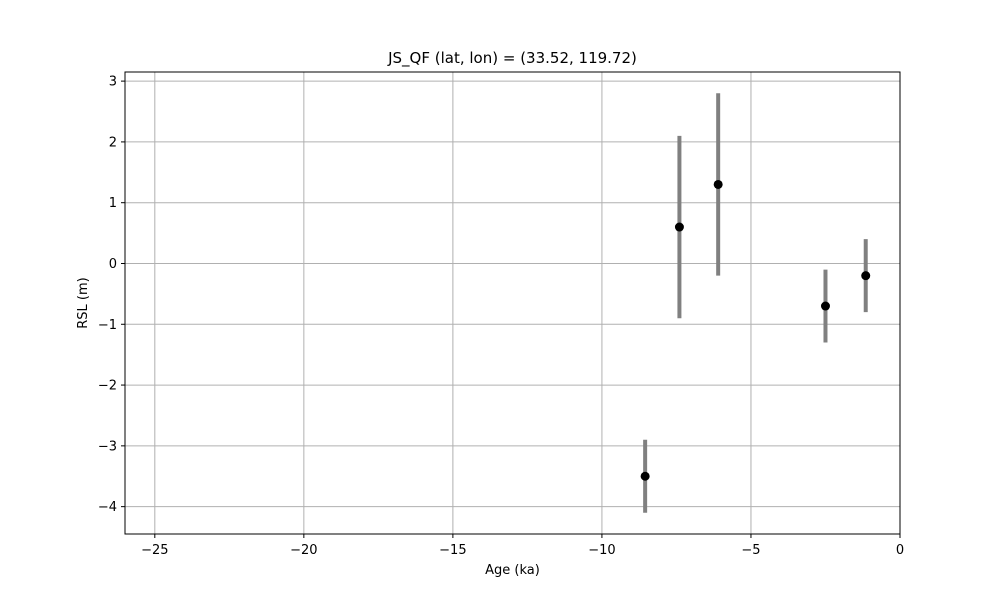  What do you see at coordinates (83, 302) in the screenshot?
I see `y-axis-label: RSL (m)` at bounding box center [83, 302].